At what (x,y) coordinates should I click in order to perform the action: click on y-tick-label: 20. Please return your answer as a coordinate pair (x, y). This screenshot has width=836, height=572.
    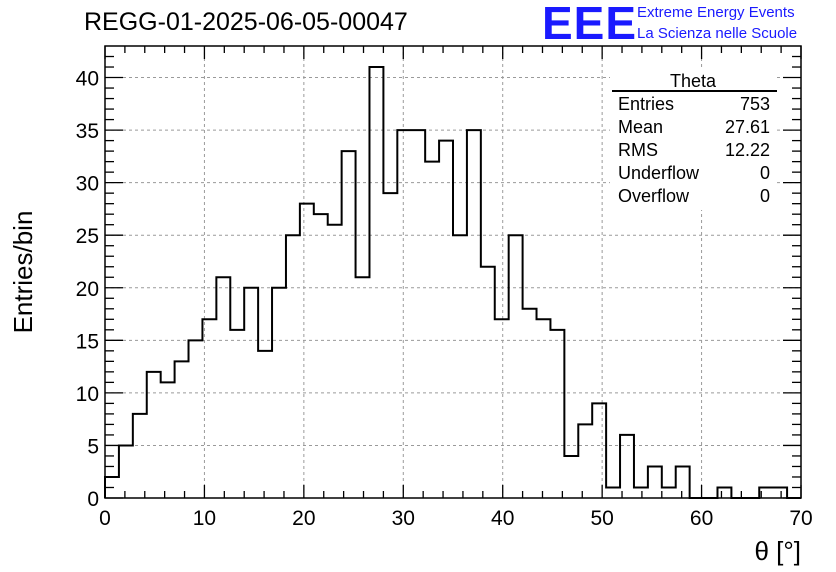
    Looking at the image, I should click on (87, 289).